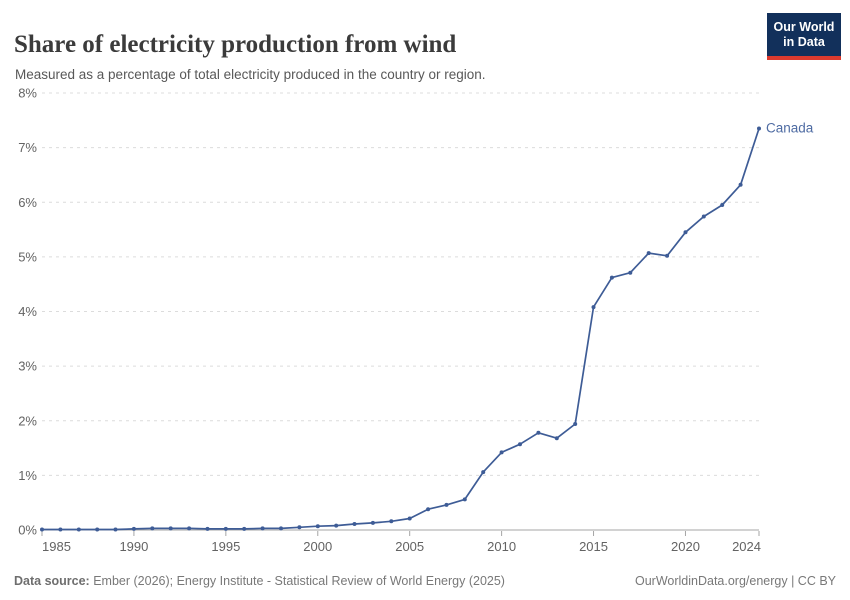 The height and width of the screenshot is (600, 850). Describe the element at coordinates (685, 546) in the screenshot. I see `x-tick-label: 2020` at that location.